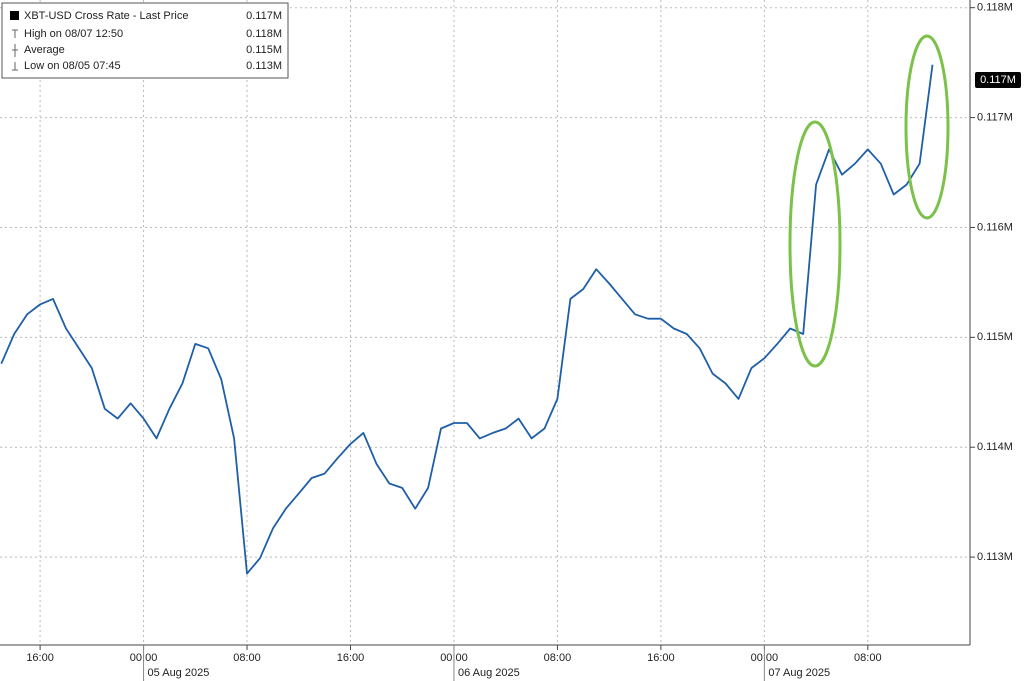 This screenshot has width=1024, height=681. What do you see at coordinates (73, 34) in the screenshot?
I see `legend-label: High on 08/07 12:50` at bounding box center [73, 34].